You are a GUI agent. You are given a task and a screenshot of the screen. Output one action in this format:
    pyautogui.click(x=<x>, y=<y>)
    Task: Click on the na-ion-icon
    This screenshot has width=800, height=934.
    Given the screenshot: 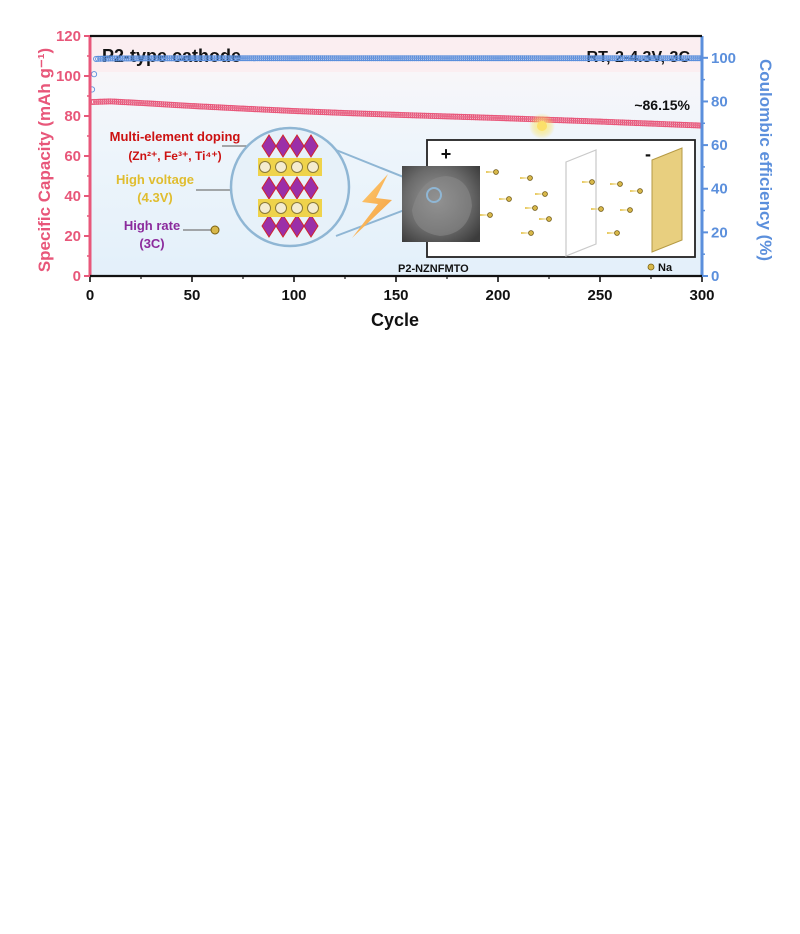 What is the action you would take?
    pyautogui.click(x=630, y=210)
    